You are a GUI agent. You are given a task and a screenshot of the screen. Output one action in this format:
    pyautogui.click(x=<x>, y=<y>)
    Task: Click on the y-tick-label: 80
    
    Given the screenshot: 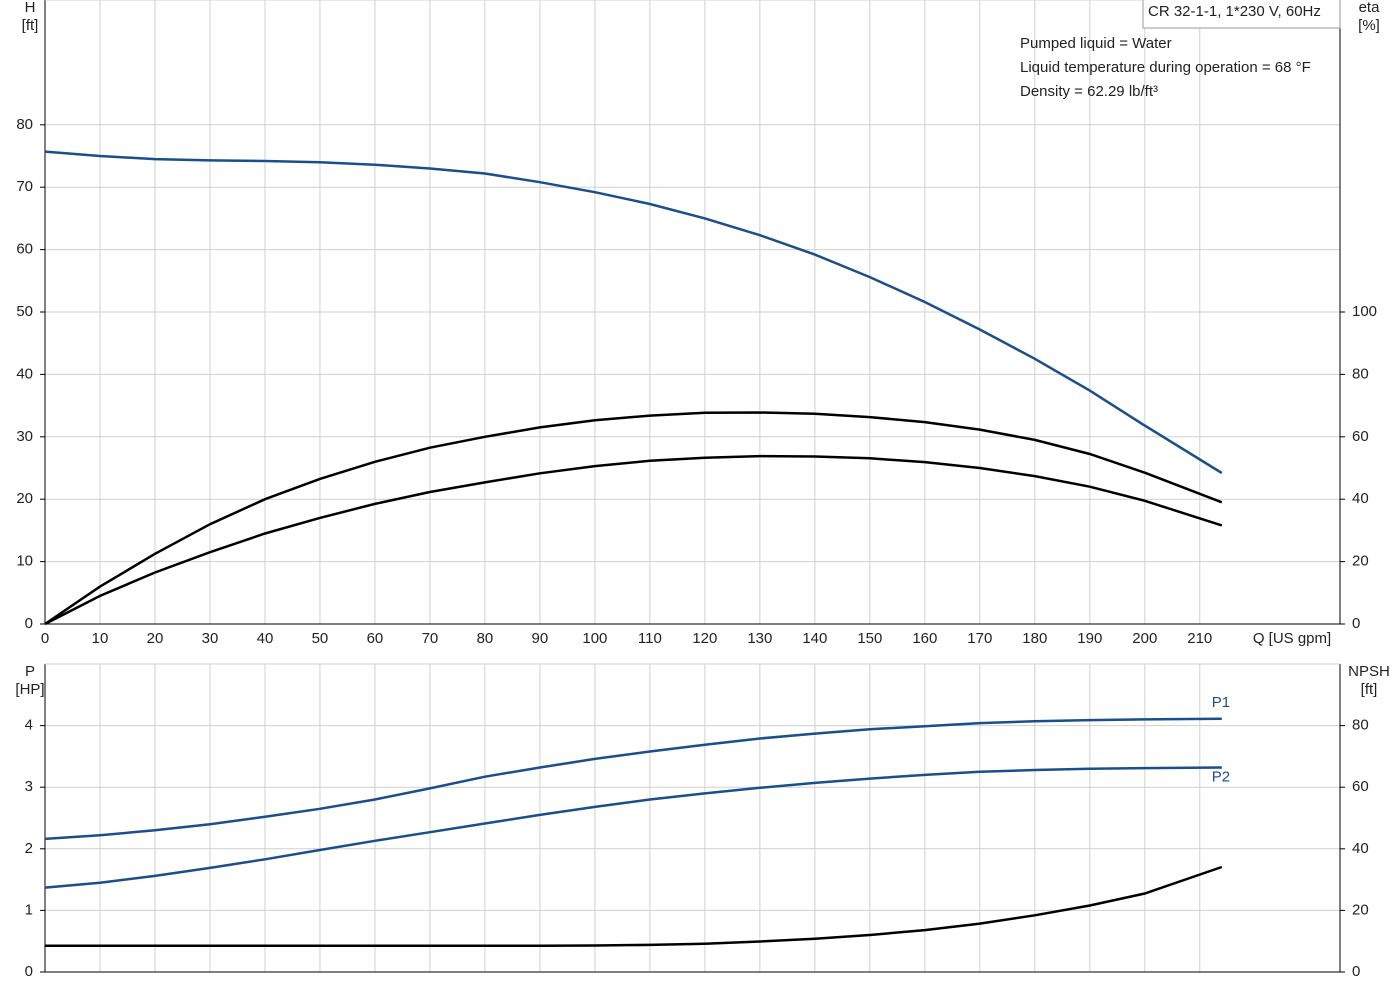 What is the action you would take?
    pyautogui.click(x=24, y=124)
    